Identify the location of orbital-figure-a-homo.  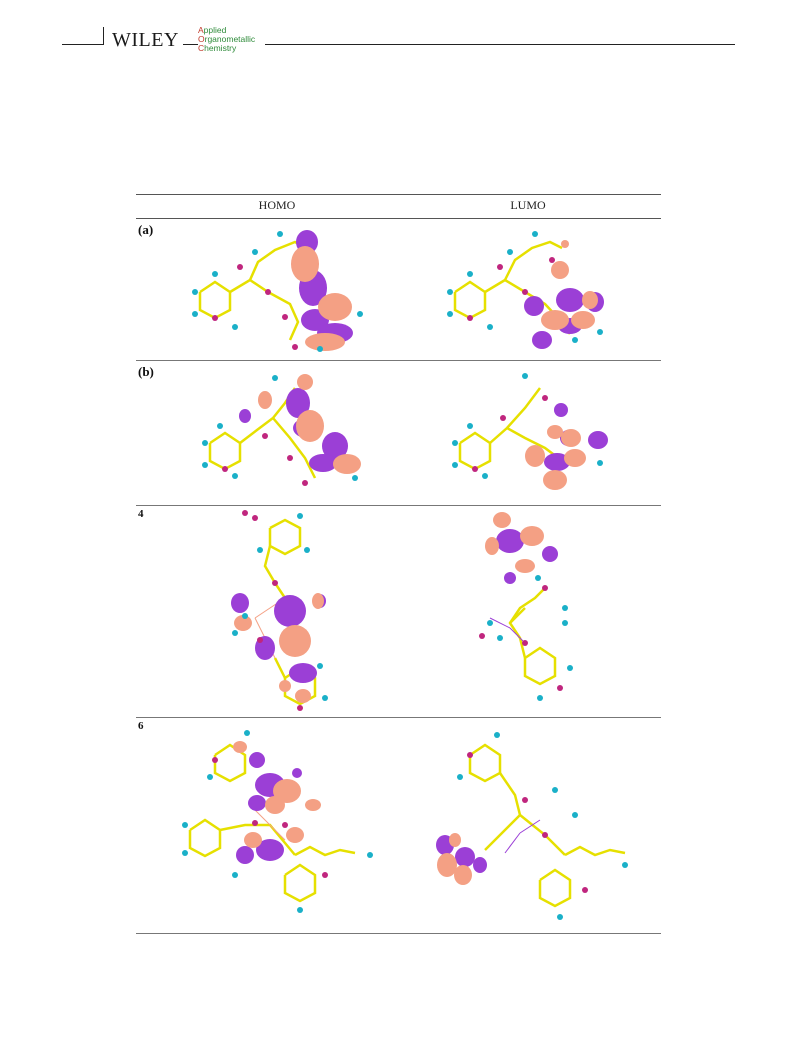
(277, 291).